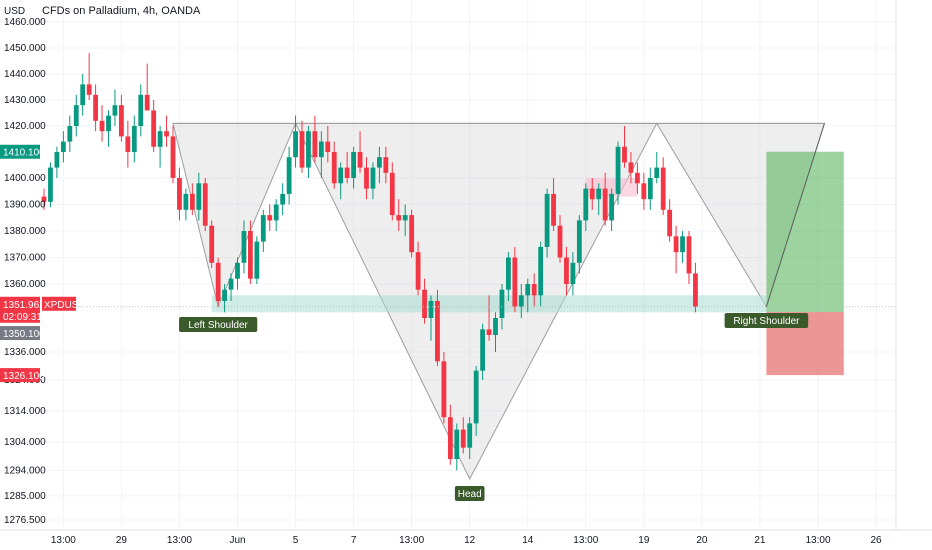 The image size is (932, 550). I want to click on head-label-text: Head, so click(470, 494).